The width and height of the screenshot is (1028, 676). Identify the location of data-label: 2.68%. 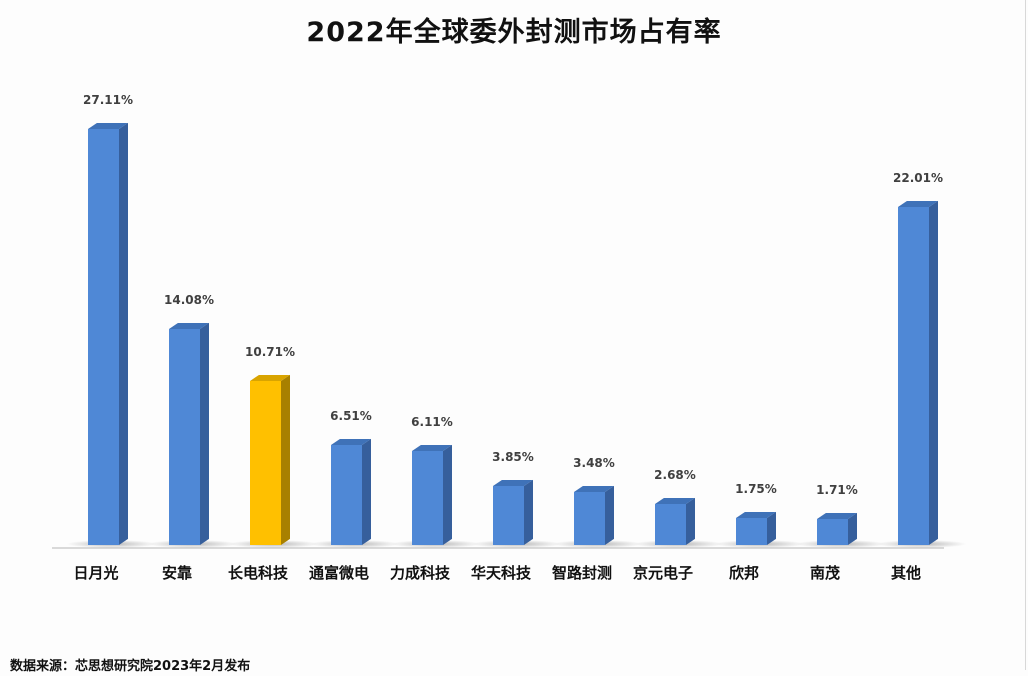
(675, 475).